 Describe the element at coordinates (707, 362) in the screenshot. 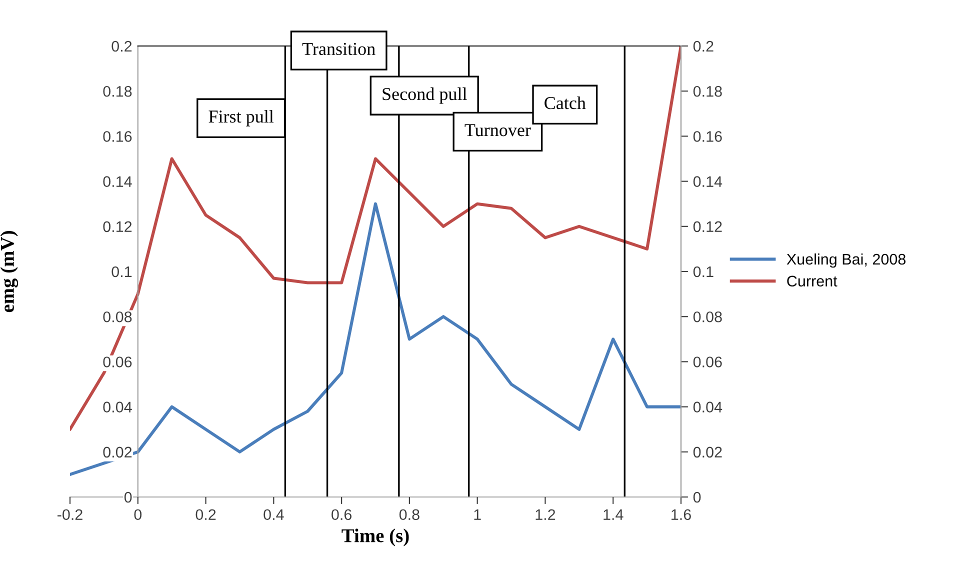

I see `y2-tick-label: 0.06` at that location.